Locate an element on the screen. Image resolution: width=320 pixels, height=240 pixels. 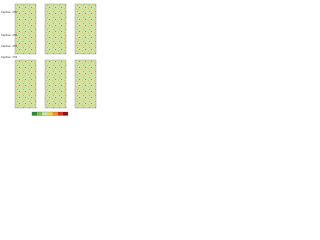
sensor-label: Capteur n°3 is located at coordinates (9, 46).